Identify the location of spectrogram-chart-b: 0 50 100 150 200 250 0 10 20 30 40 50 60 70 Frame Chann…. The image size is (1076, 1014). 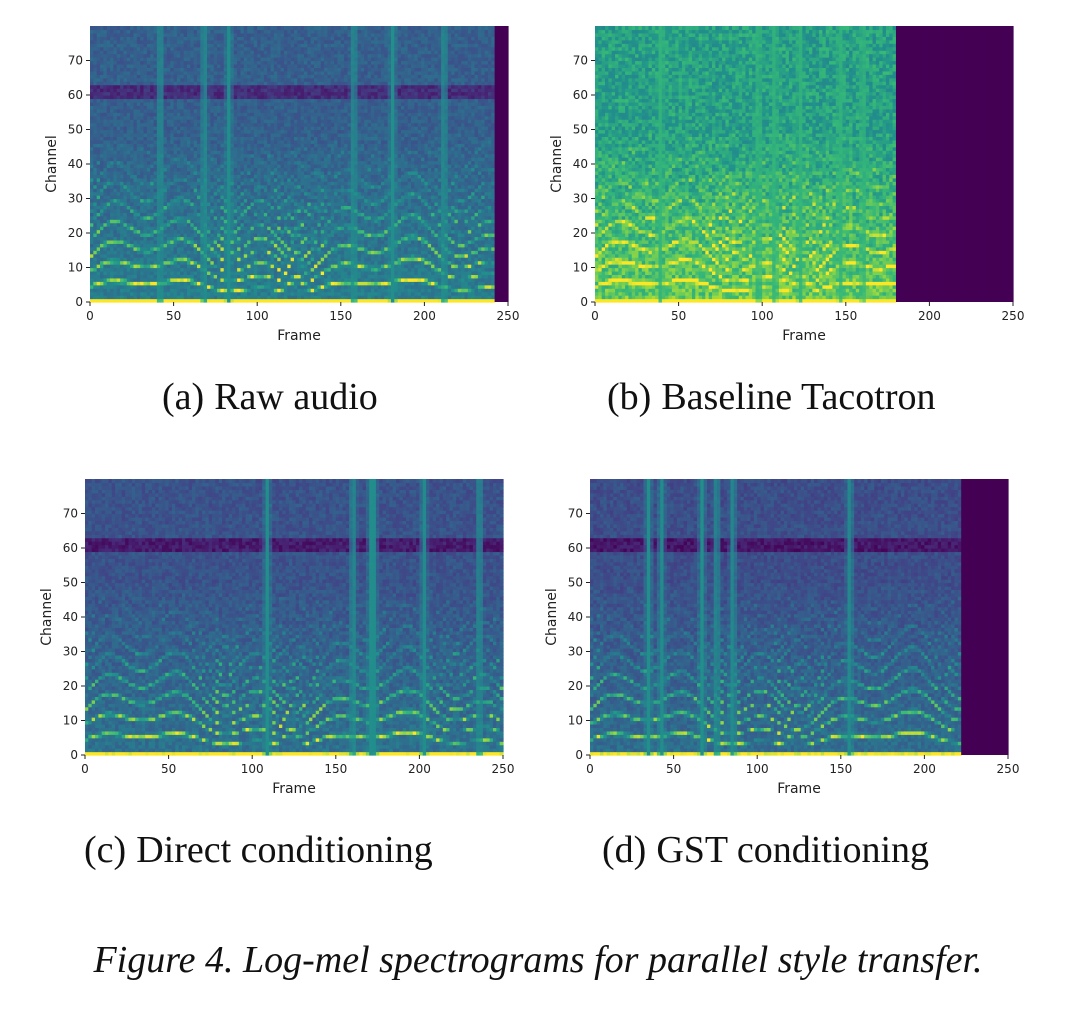
(787, 185).